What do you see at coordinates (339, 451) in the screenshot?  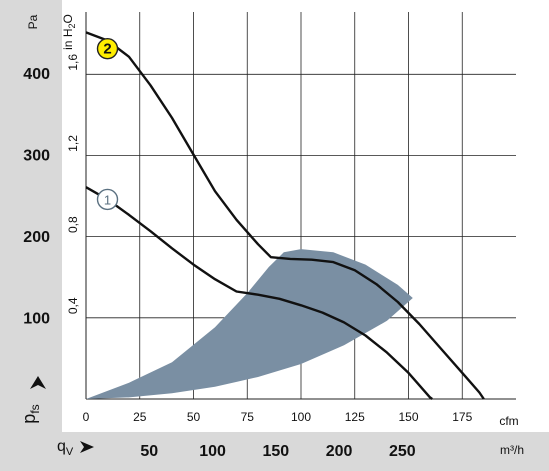 I see `tick-label-m3h: 200` at bounding box center [339, 451].